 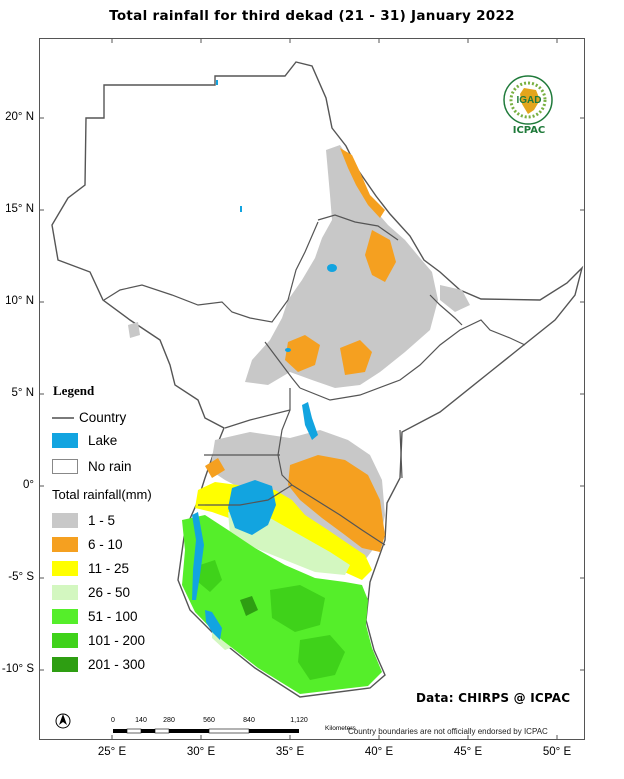 I want to click on lon-tick: 30° E, so click(x=201, y=752).